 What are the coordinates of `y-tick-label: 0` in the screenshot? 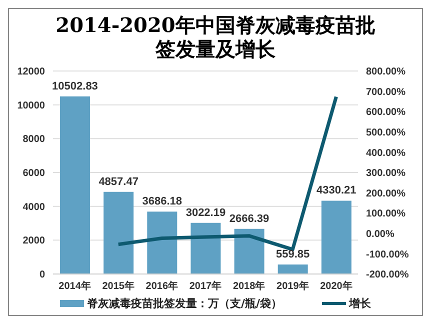 It's located at (42, 275).